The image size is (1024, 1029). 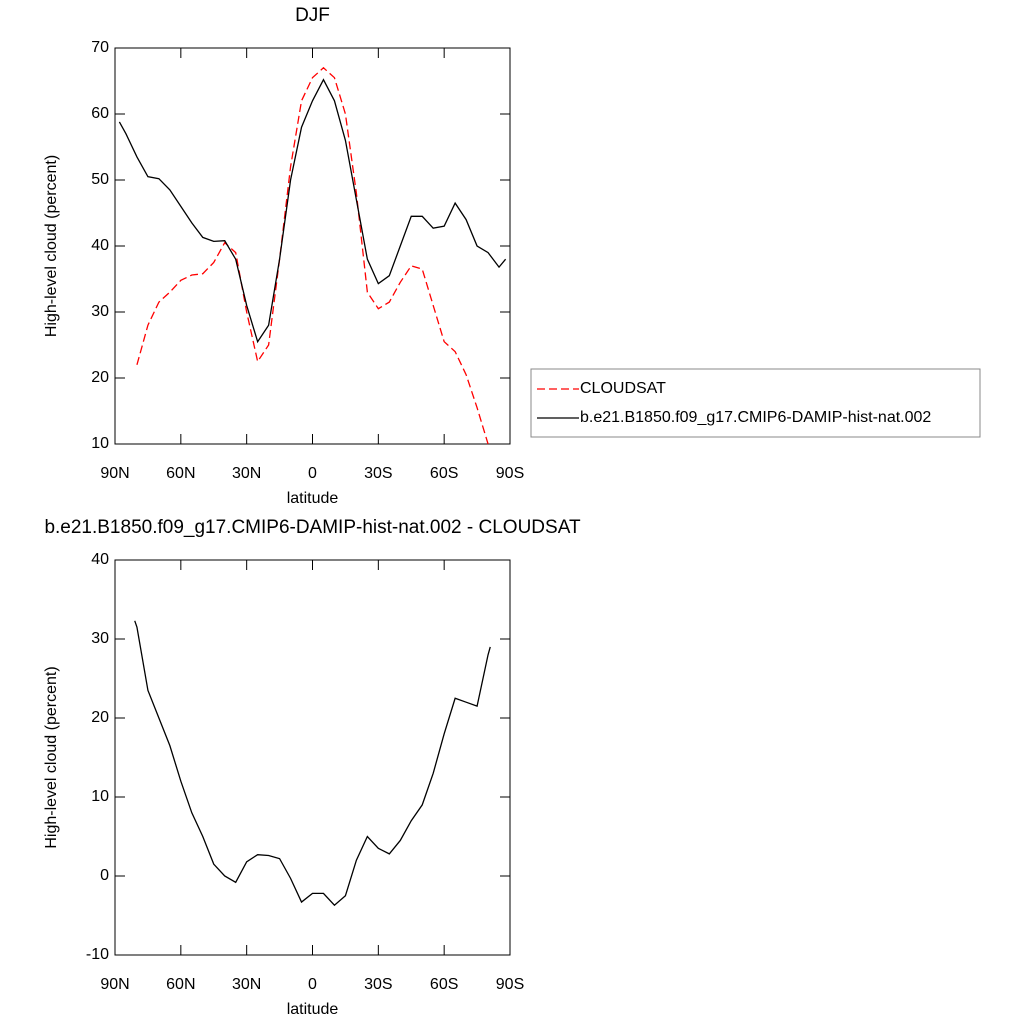 I want to click on y-tick-label: 60, so click(x=100, y=113).